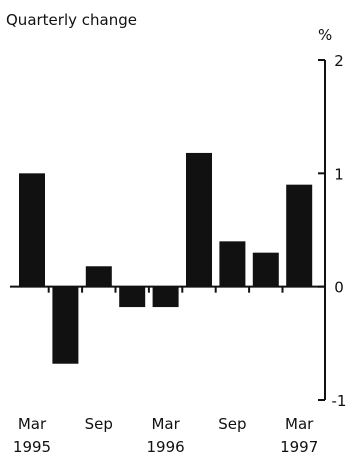 The width and height of the screenshot is (359, 457). I want to click on bar-jun-1996, so click(199, 219).